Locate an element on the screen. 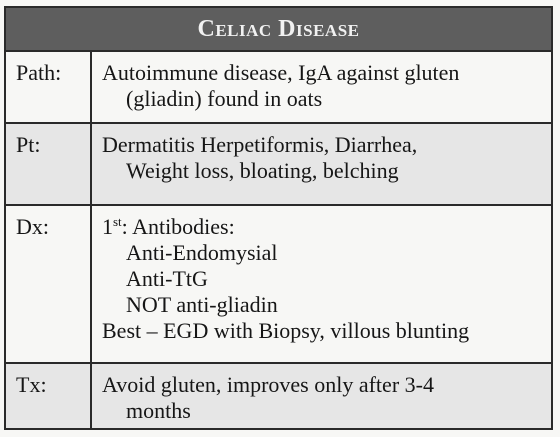 The image size is (560, 437). row-label: Pt: is located at coordinates (49, 164).